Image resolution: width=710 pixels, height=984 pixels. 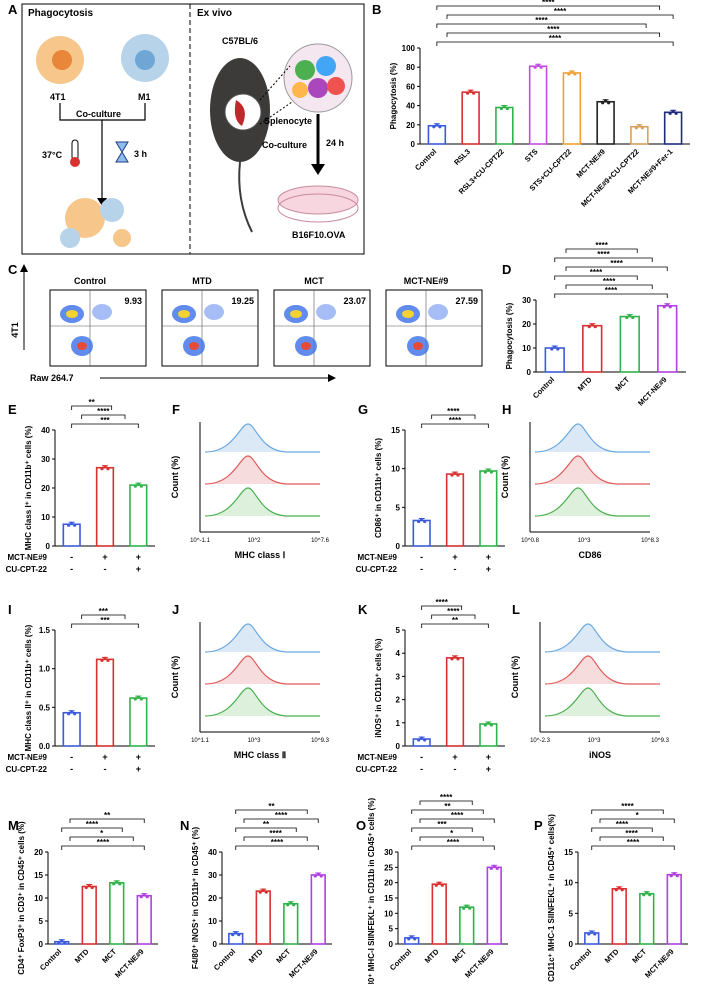 I want to click on hist-tick-label: 10^0.8, so click(x=530, y=541).